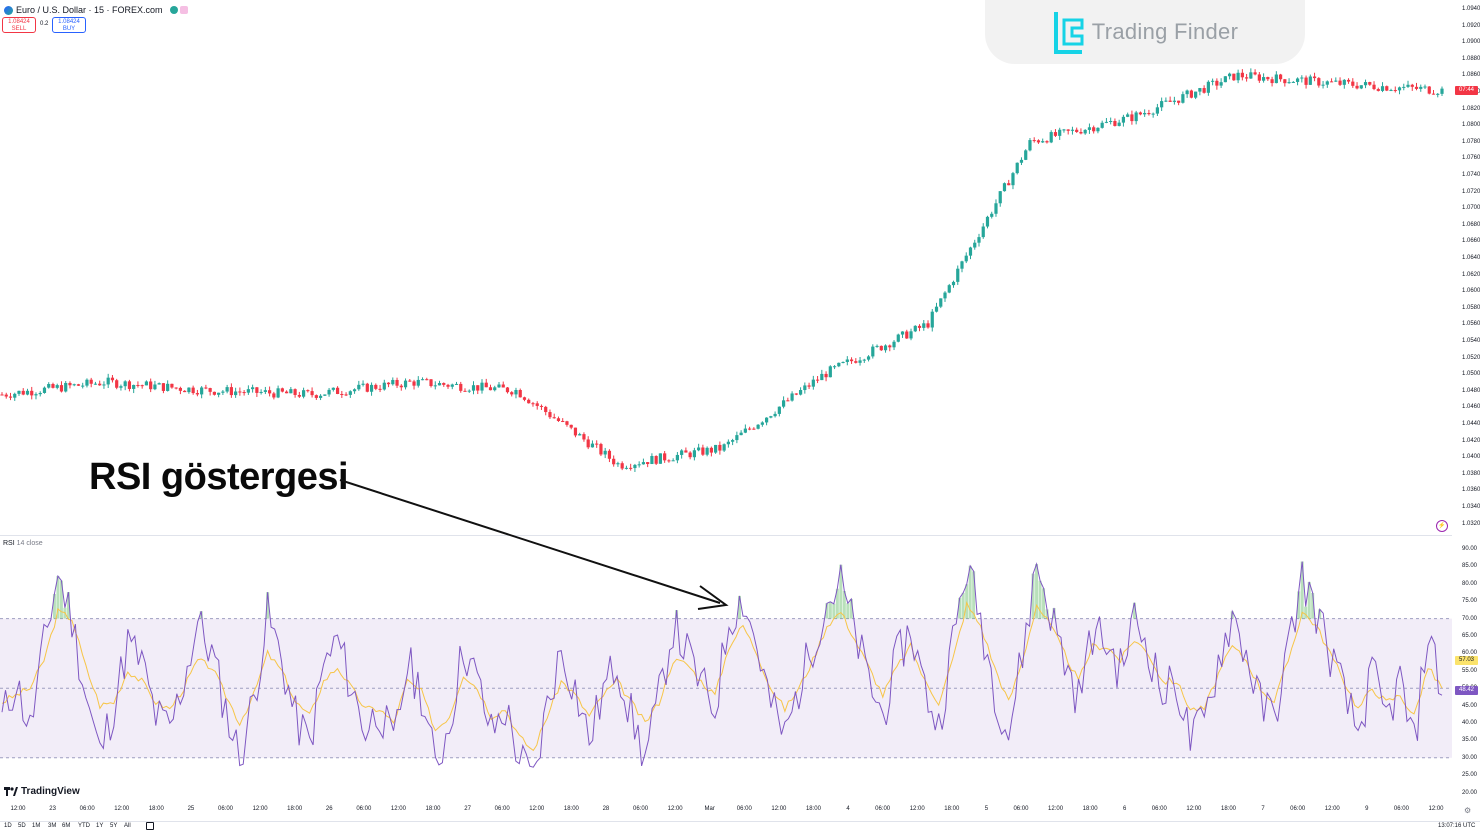 Image resolution: width=1480 pixels, height=835 pixels. I want to click on range-button-all: All, so click(127, 826).